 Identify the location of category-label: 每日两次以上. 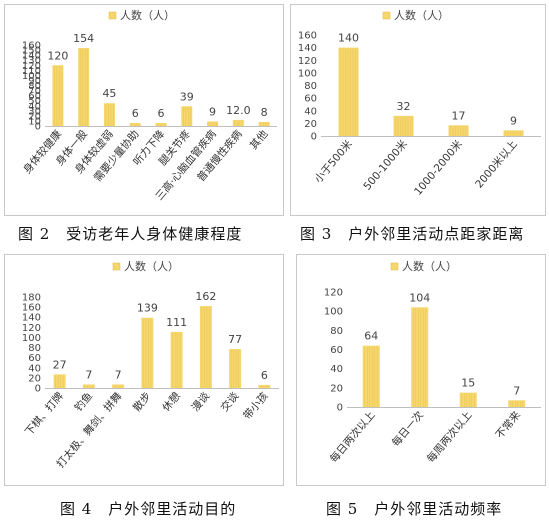
(352, 437).